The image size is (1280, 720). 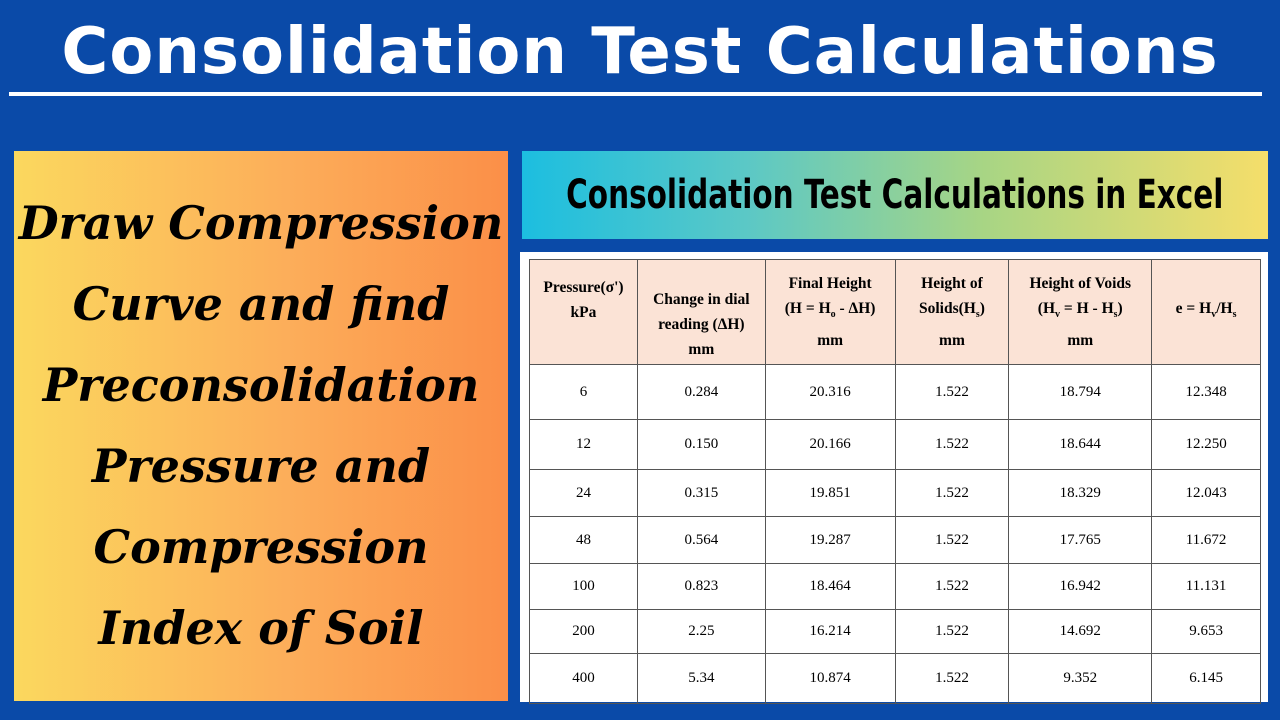 I want to click on cell-final-height: 19.287, so click(x=830, y=540).